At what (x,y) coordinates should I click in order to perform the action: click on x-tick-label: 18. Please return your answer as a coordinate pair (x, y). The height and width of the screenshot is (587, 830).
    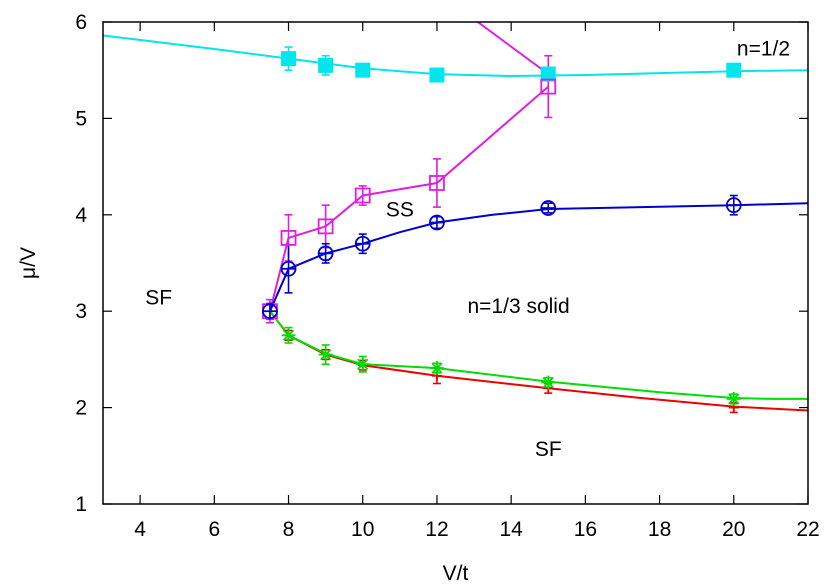
    Looking at the image, I should click on (659, 529).